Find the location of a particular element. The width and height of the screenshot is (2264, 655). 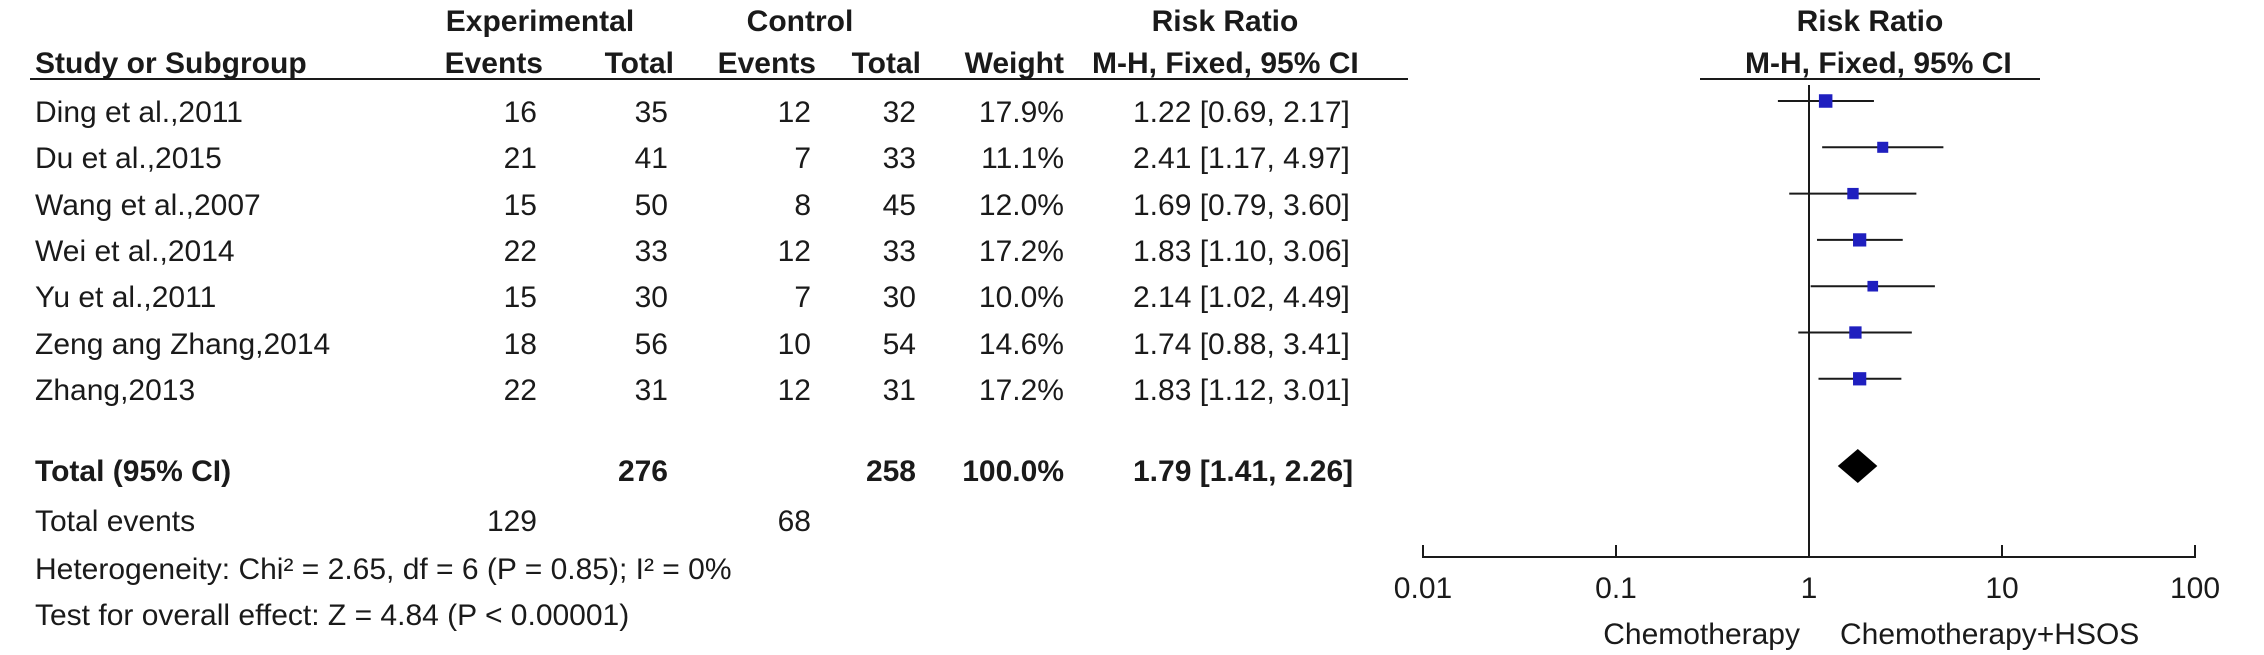

study-name: Zeng ang Zhang,2014 is located at coordinates (183, 344).